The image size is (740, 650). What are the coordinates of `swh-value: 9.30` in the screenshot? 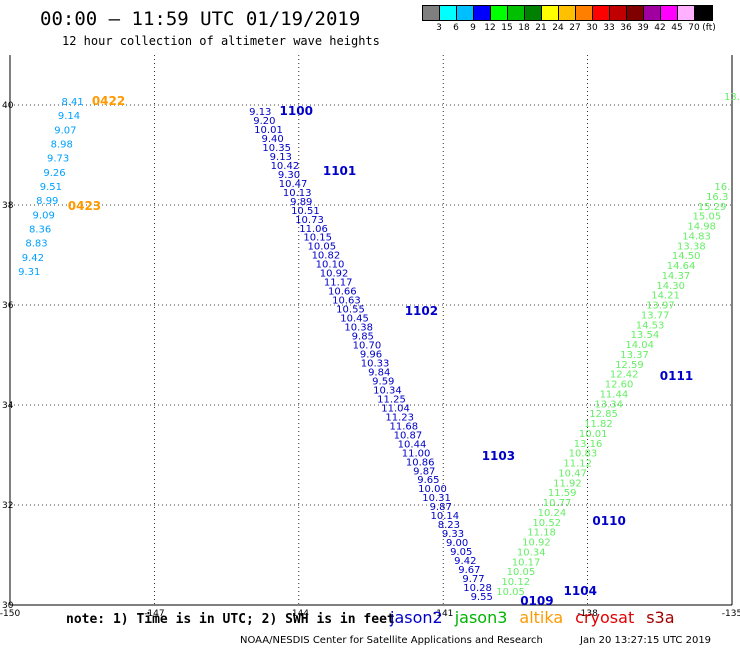 It's located at (289, 175).